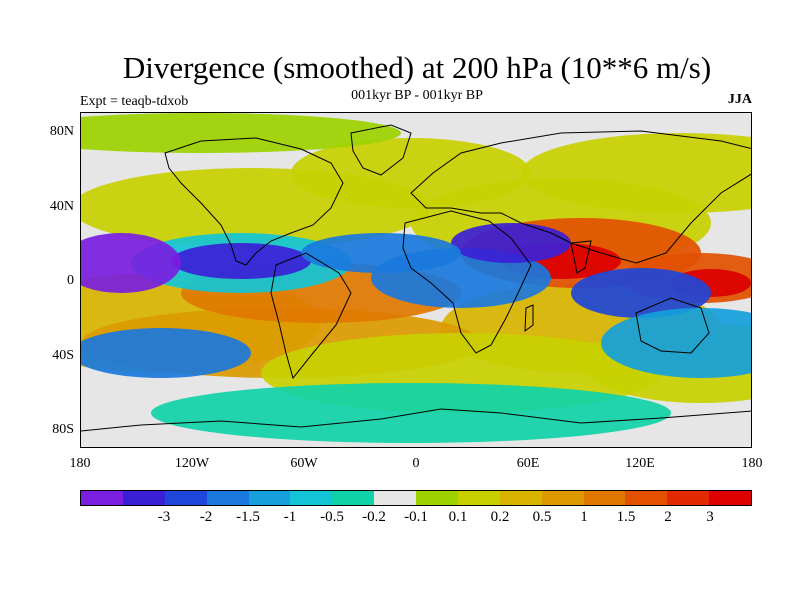 The height and width of the screenshot is (600, 800). I want to click on colorbar-label: -0.5, so click(332, 517).